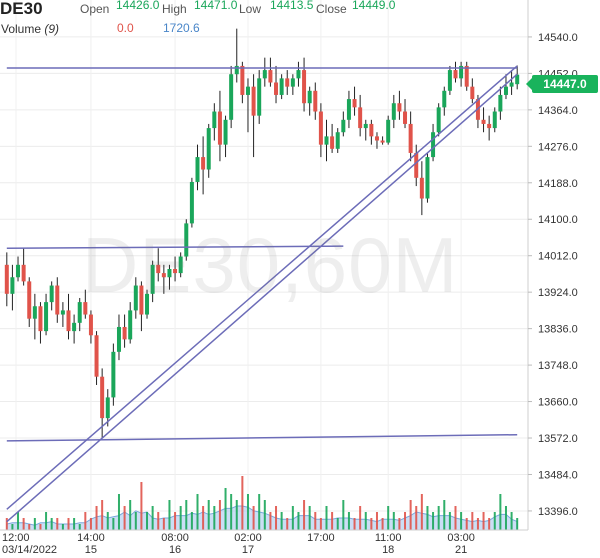  What do you see at coordinates (374, 6) in the screenshot?
I see `close-value: 14449.0` at bounding box center [374, 6].